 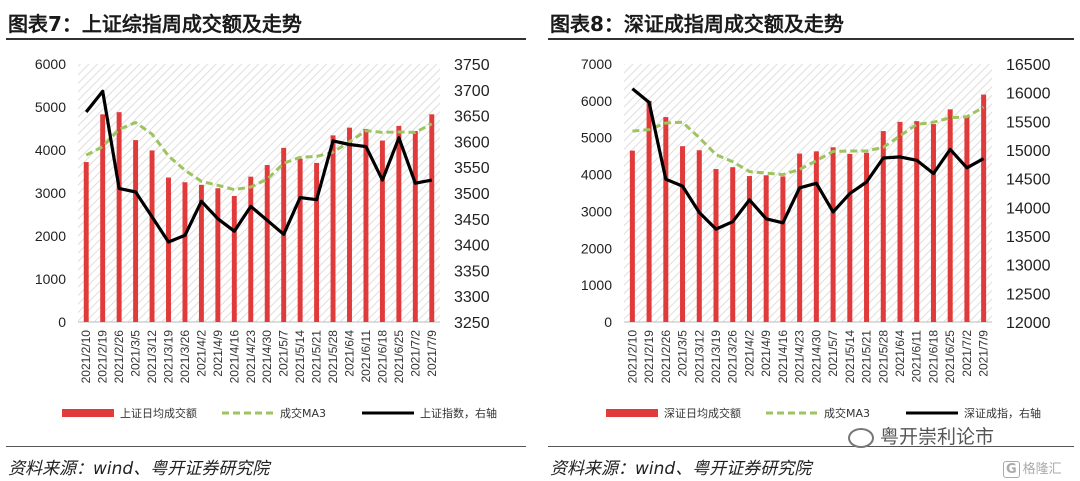 I want to click on x-tick-label: 2021/6/25, so click(x=950, y=357).